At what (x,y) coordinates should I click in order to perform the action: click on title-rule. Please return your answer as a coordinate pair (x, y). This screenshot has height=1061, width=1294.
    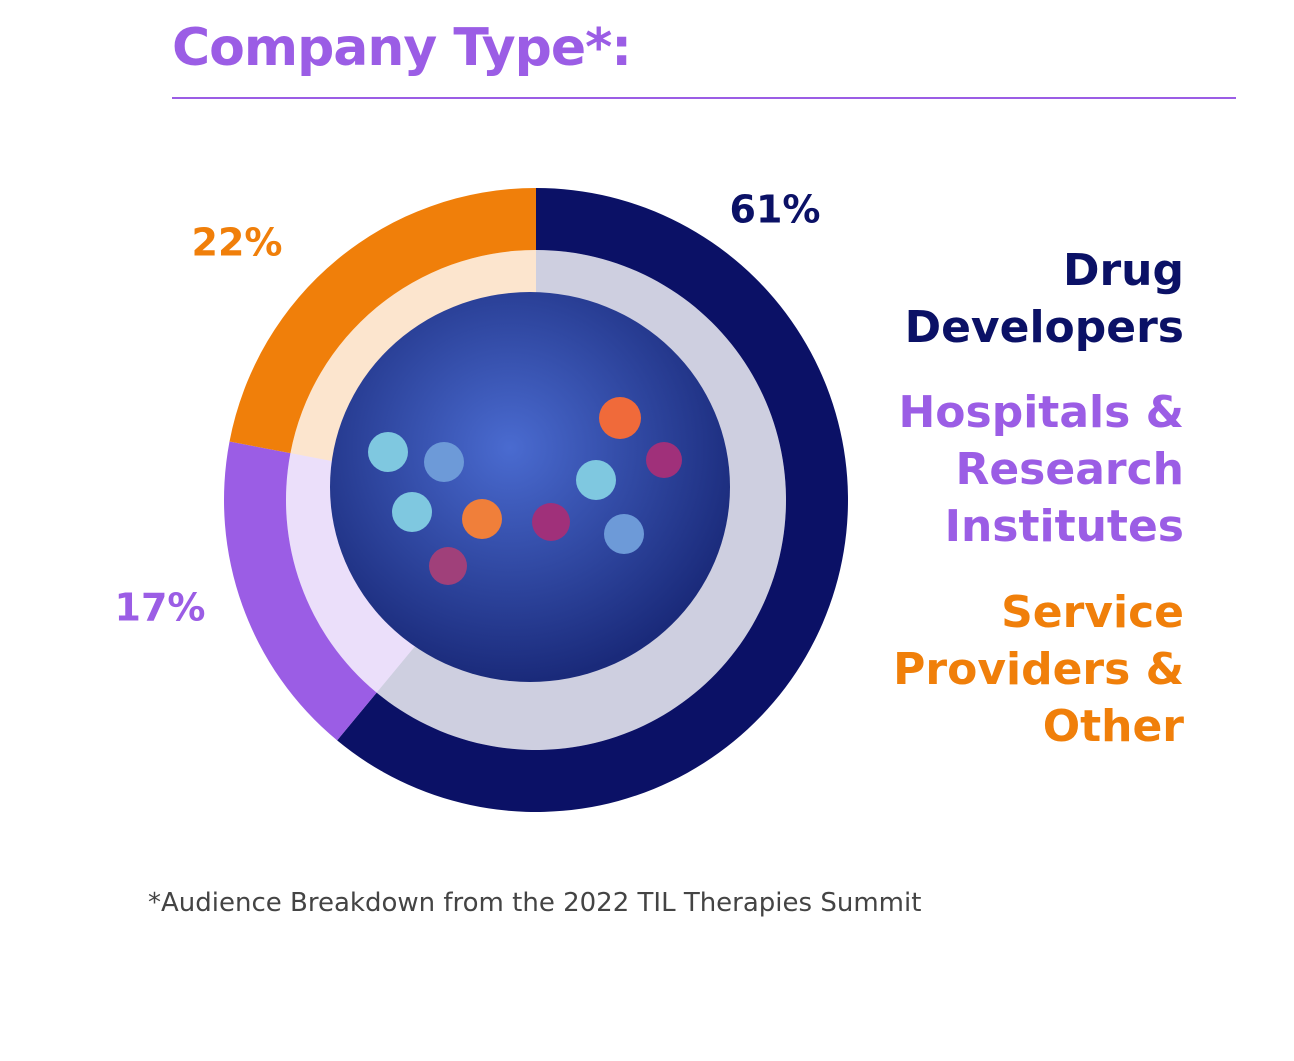
    Looking at the image, I should click on (704, 98).